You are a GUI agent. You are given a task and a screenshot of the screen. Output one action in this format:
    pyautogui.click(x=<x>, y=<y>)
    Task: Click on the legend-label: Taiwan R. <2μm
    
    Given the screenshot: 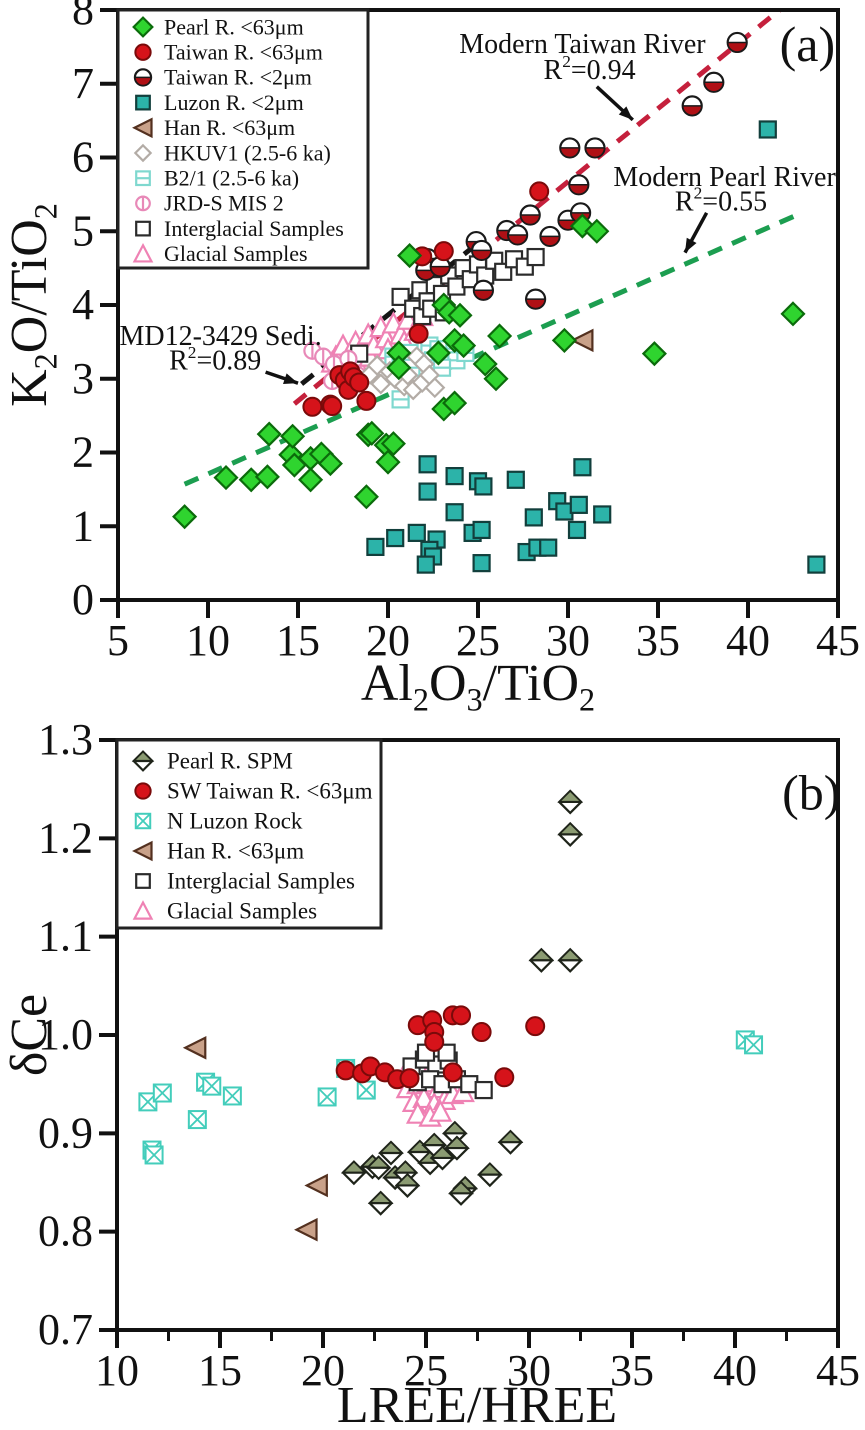 What is the action you would take?
    pyautogui.click(x=238, y=77)
    